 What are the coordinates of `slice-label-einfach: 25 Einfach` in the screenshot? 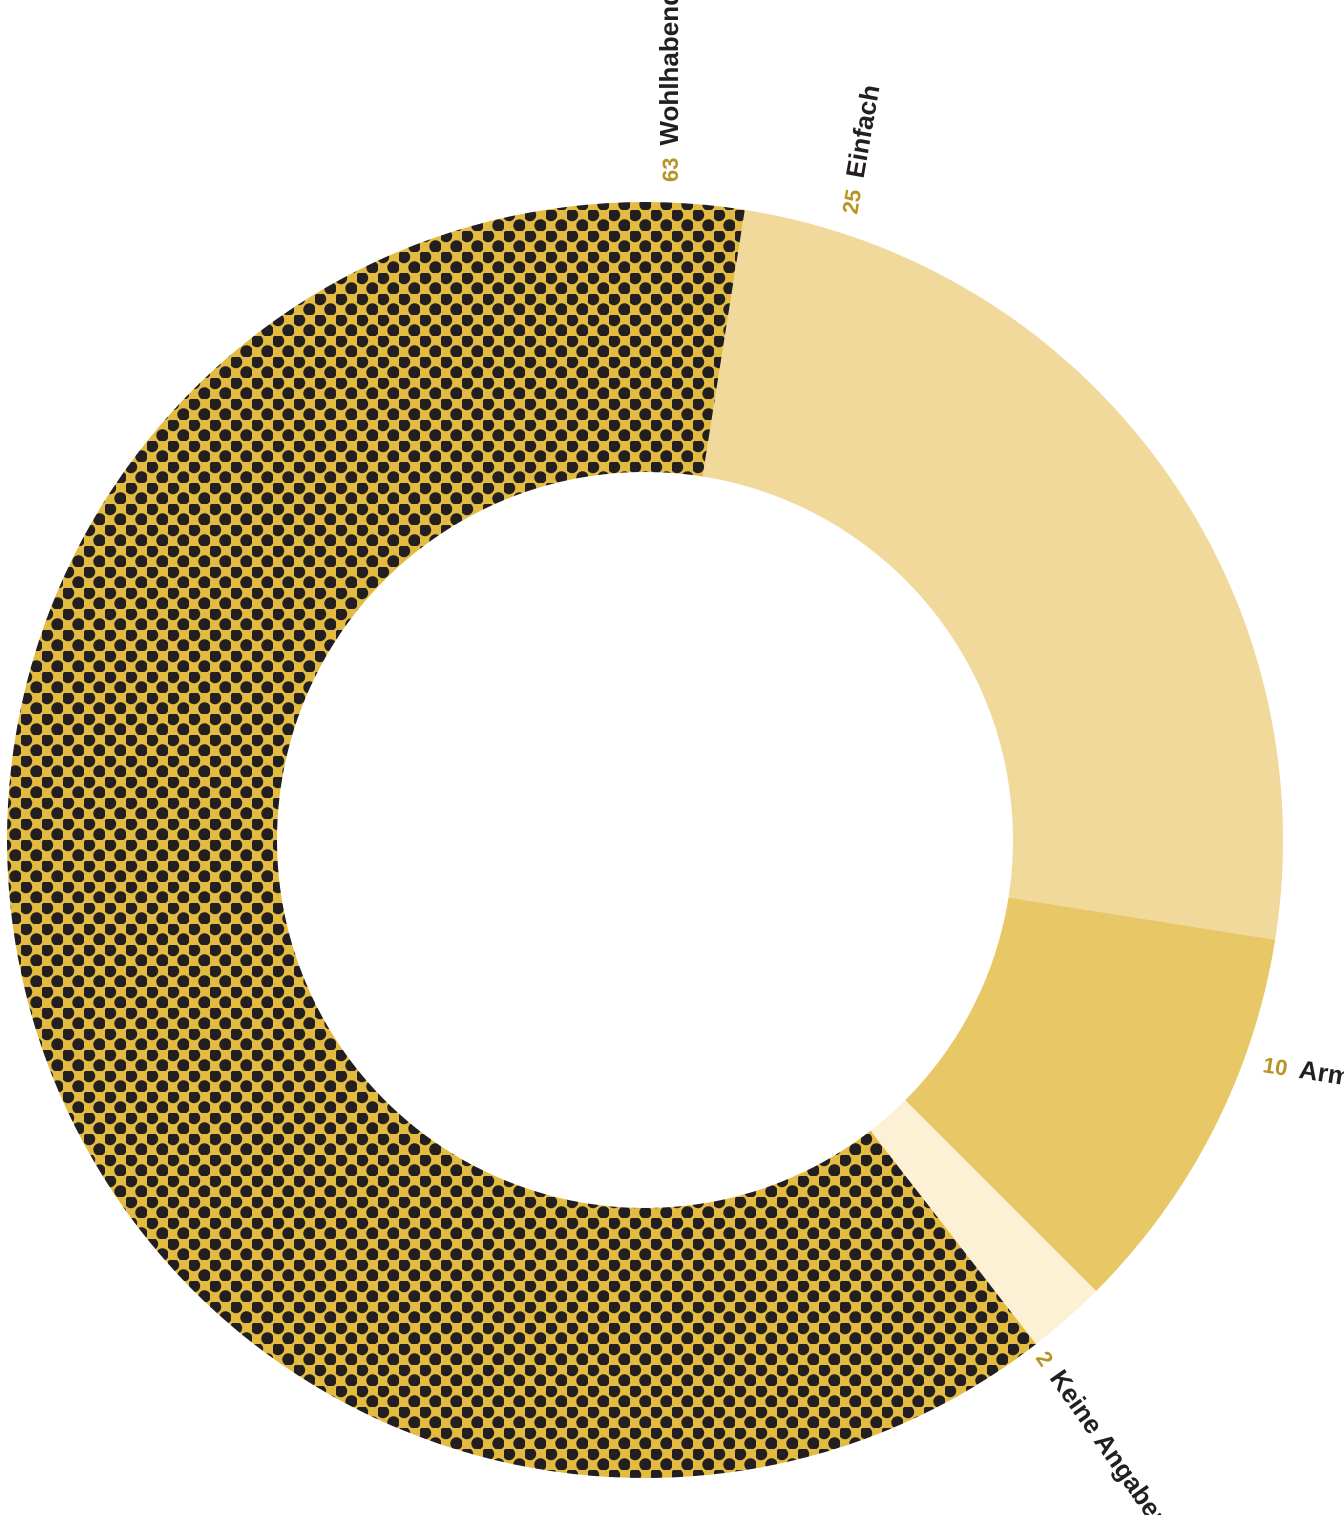 It's located at (859, 149).